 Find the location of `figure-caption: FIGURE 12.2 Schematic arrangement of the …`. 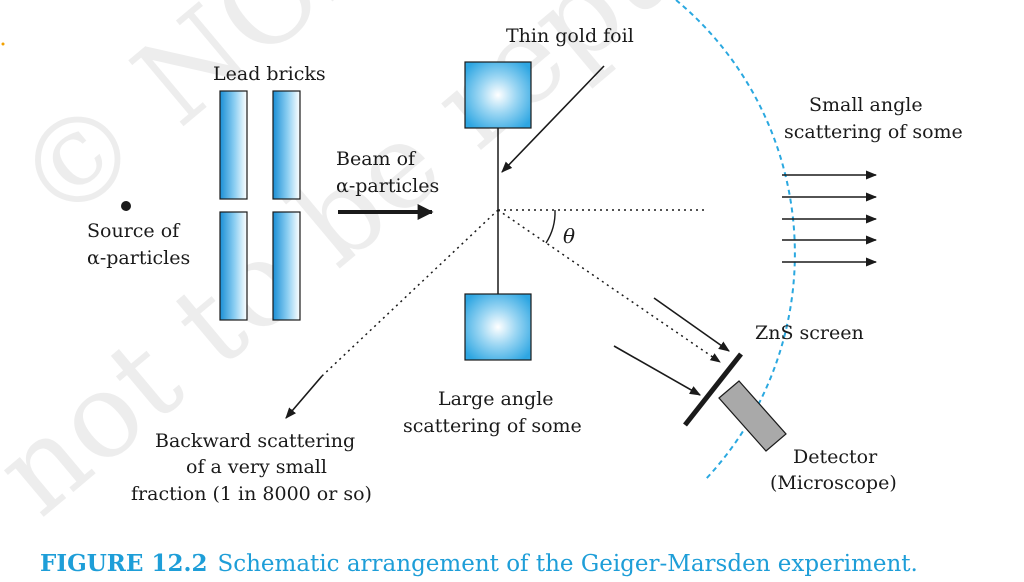

figure-caption: FIGURE 12.2 Schematic arrangement of the … is located at coordinates (479, 563).